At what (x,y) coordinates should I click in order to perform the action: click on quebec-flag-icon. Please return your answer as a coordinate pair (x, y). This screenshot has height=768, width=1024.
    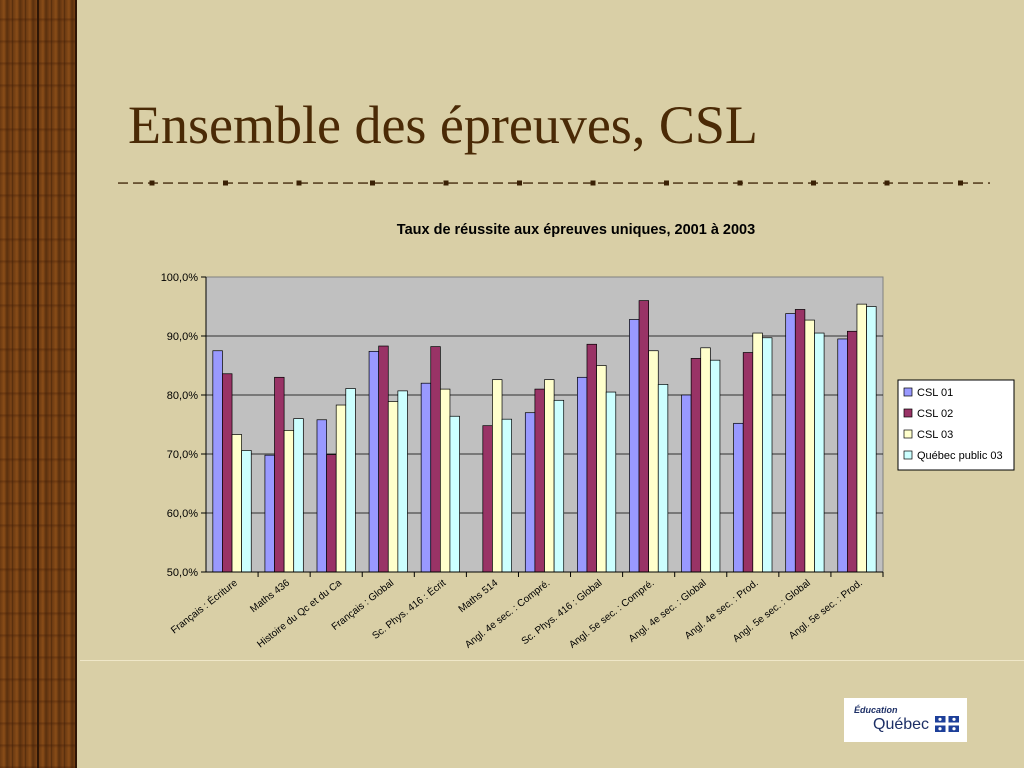
    Looking at the image, I should click on (947, 724).